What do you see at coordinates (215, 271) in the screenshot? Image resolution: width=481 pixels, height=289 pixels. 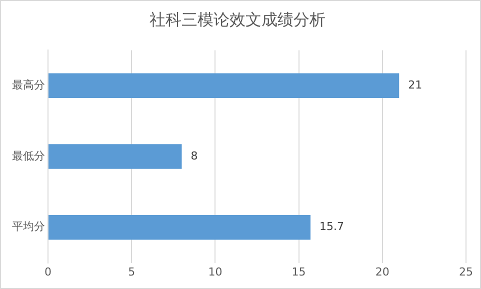 I see `x-tick-label: 10` at bounding box center [215, 271].